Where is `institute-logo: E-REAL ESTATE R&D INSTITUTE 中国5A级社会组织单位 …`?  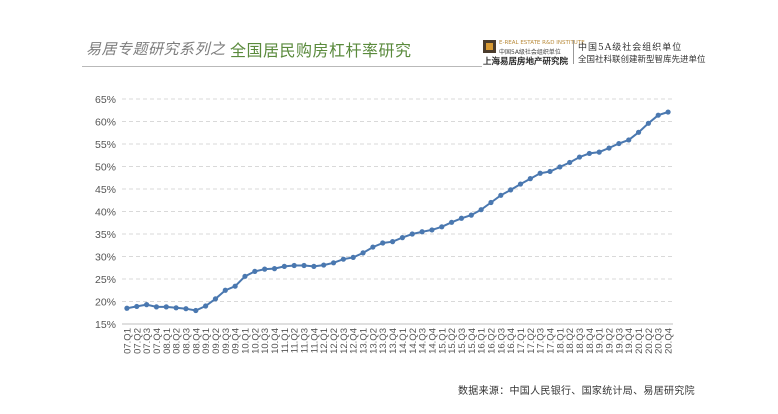
institute-logo: E-REAL ESTATE R&D INSTITUTE 中国5A级社会组织单位 … is located at coordinates (534, 52).